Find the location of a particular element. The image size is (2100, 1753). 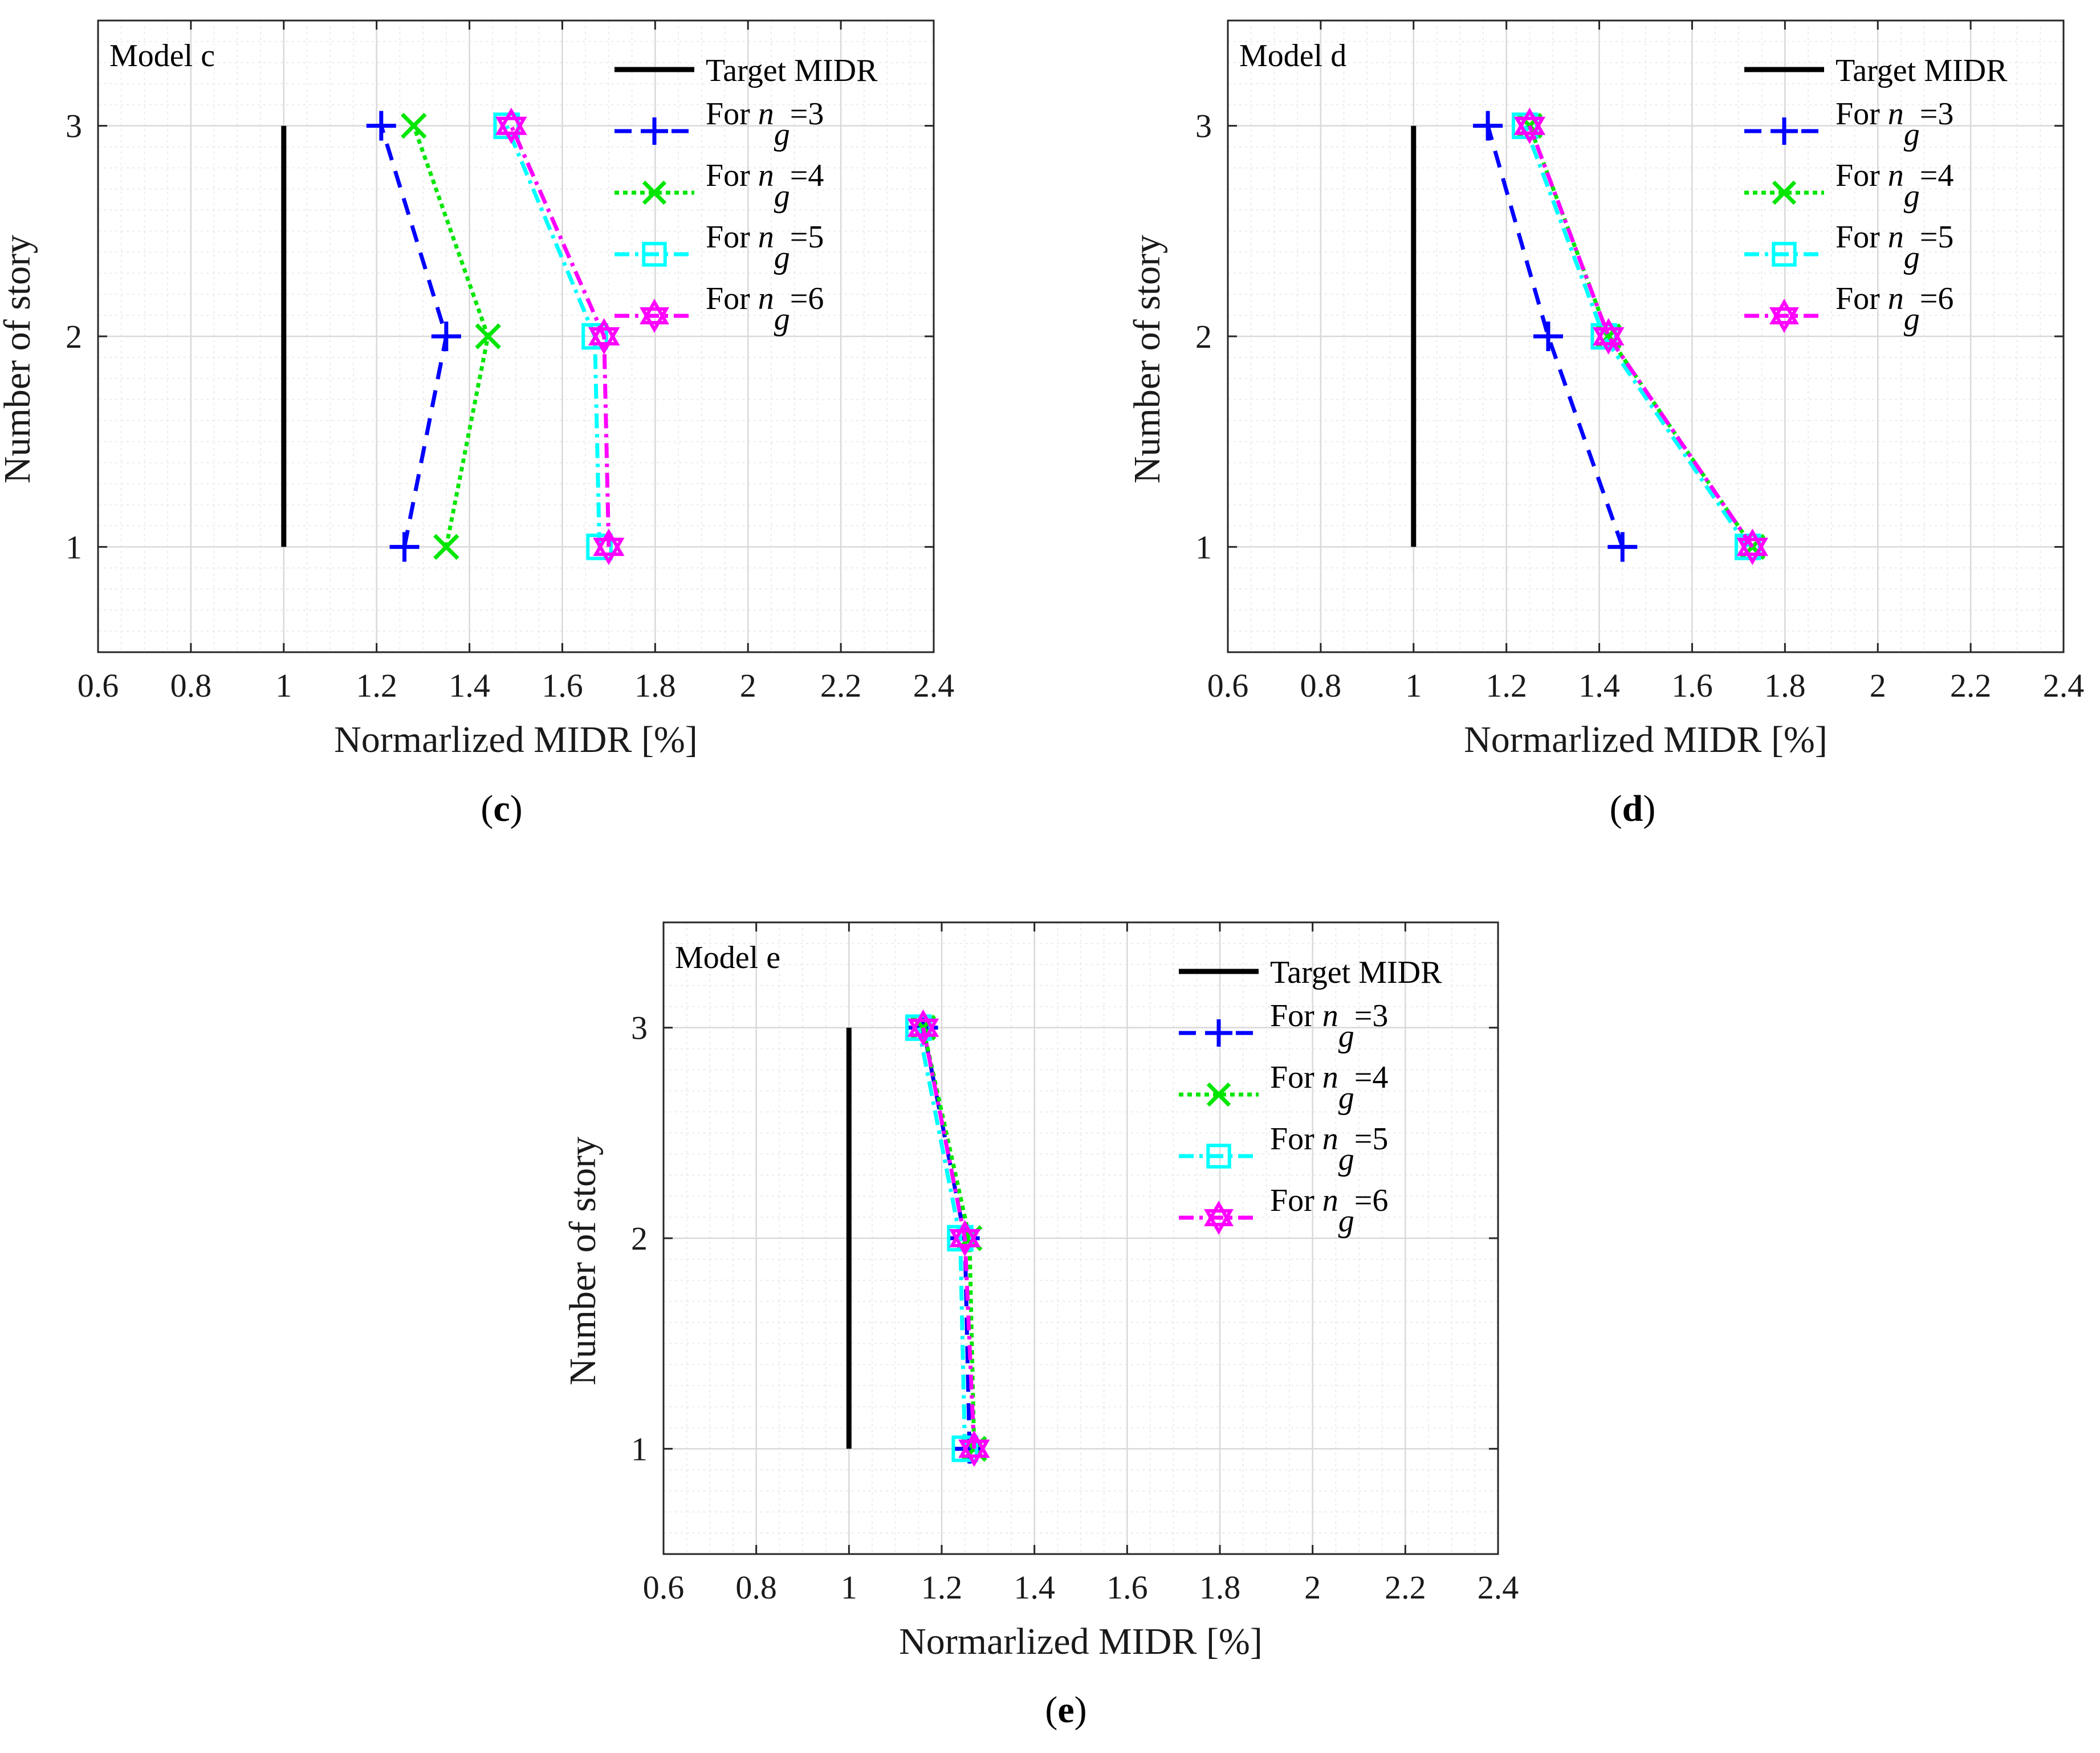

series-line-ng6 is located at coordinates (949, 1238).